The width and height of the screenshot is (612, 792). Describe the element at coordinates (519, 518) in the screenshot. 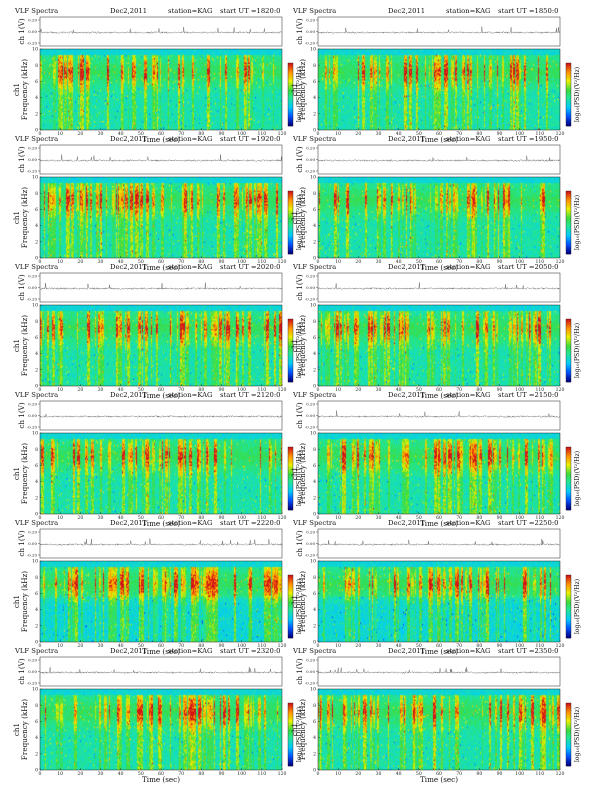

I see `x-tick-label: 100` at that location.